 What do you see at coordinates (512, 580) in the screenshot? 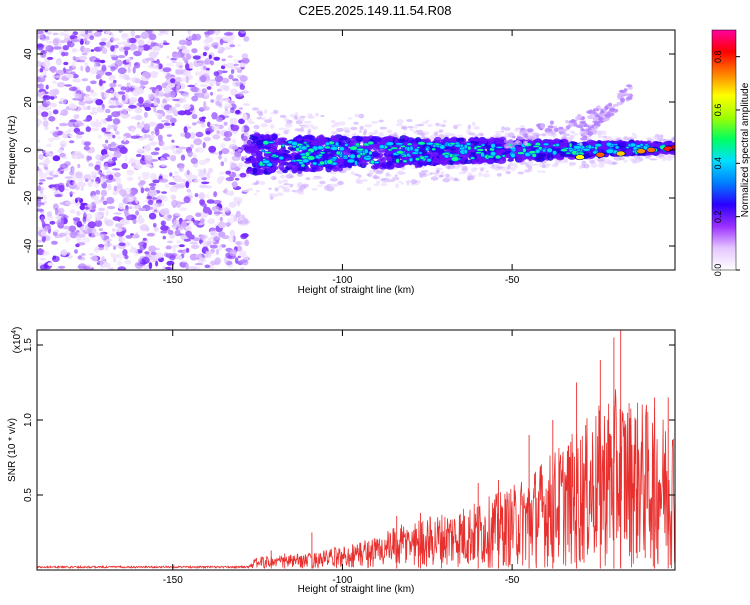
I see `snr-x-tick-label: -50` at bounding box center [512, 580].